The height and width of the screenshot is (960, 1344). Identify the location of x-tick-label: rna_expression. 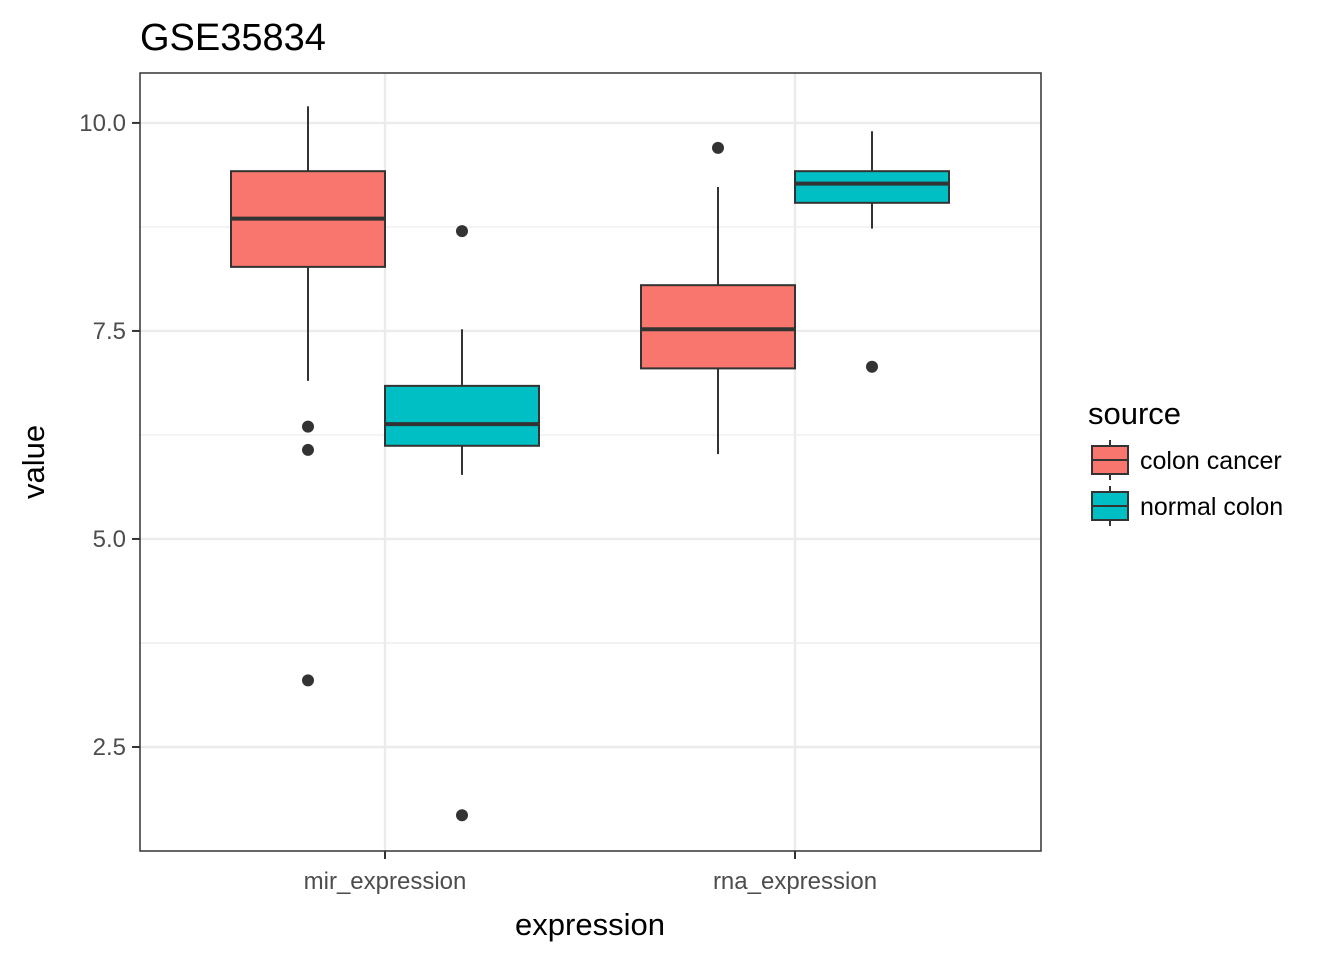
(795, 881).